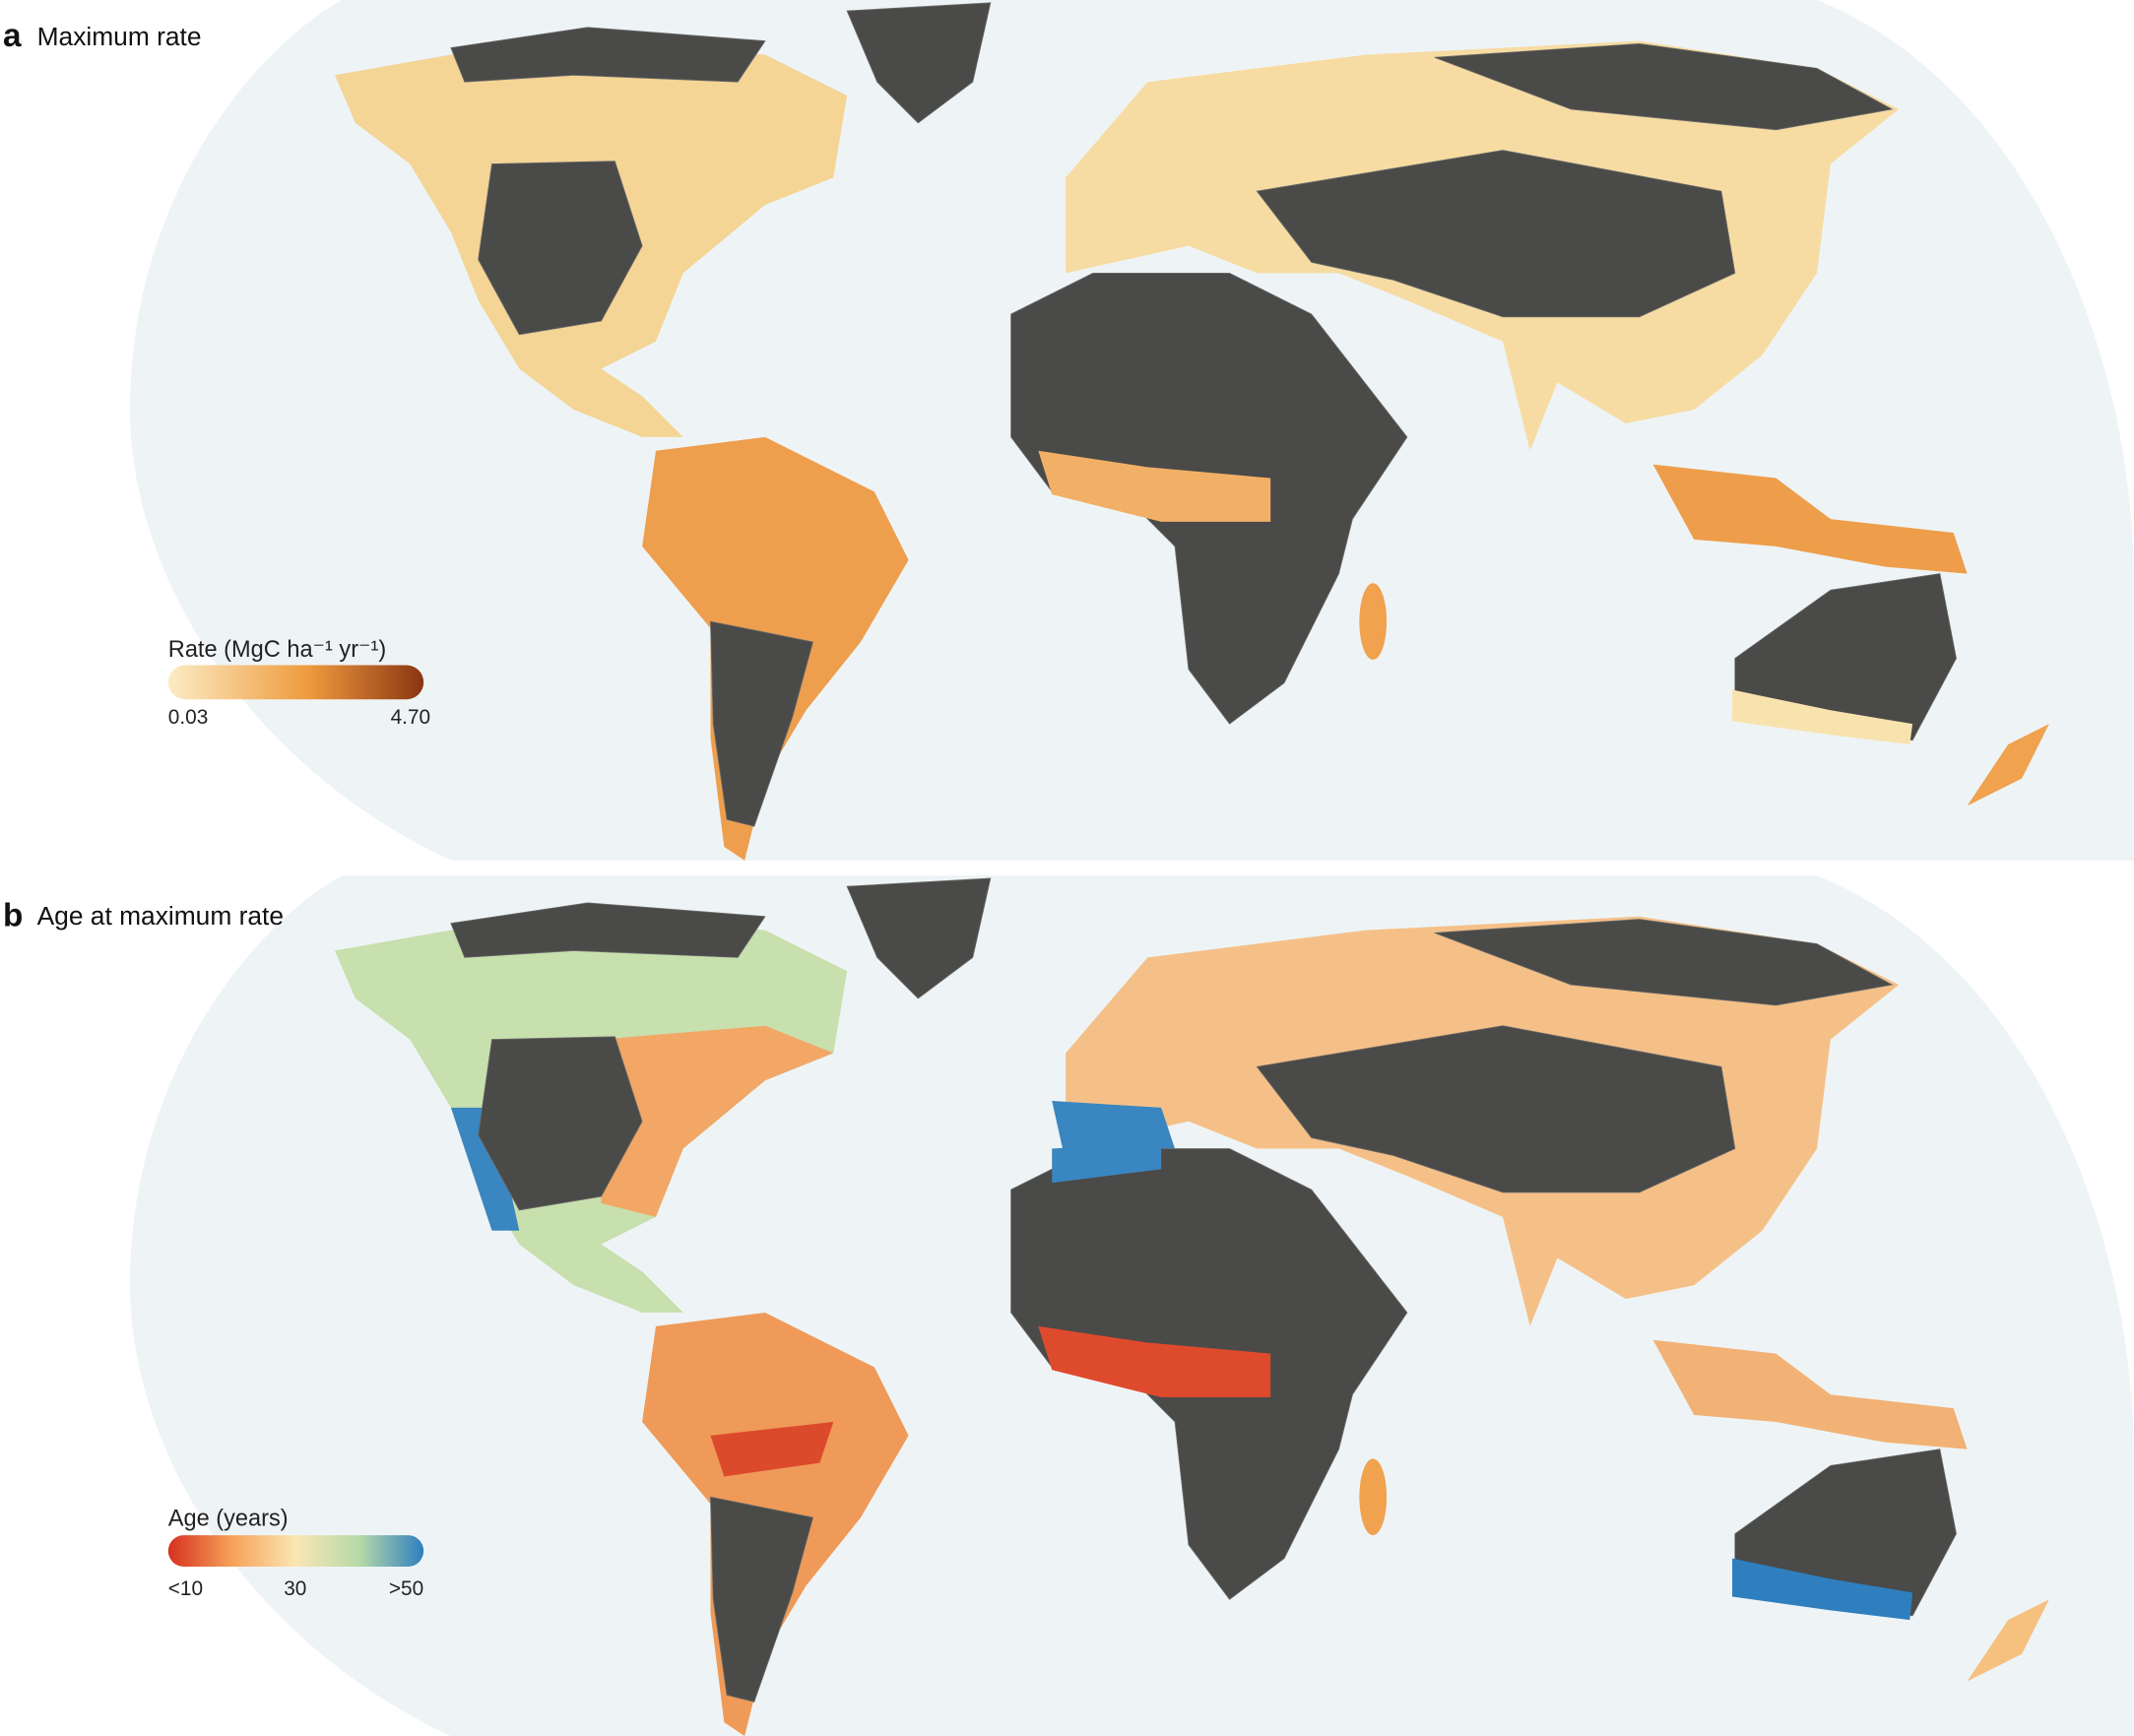 This screenshot has height=1736, width=2134. What do you see at coordinates (1107, 1162) in the screenshot?
I see `africa-north-coast` at bounding box center [1107, 1162].